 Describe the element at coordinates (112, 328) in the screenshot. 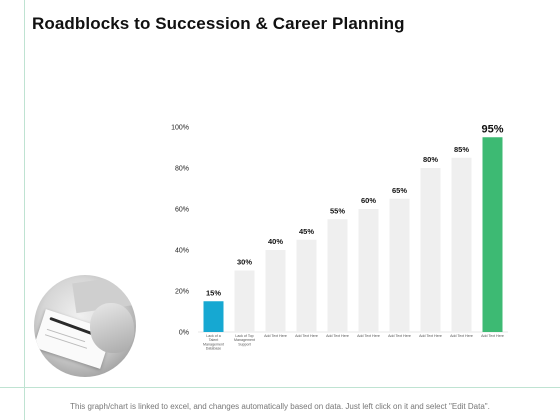

I see `hand-shape` at that location.